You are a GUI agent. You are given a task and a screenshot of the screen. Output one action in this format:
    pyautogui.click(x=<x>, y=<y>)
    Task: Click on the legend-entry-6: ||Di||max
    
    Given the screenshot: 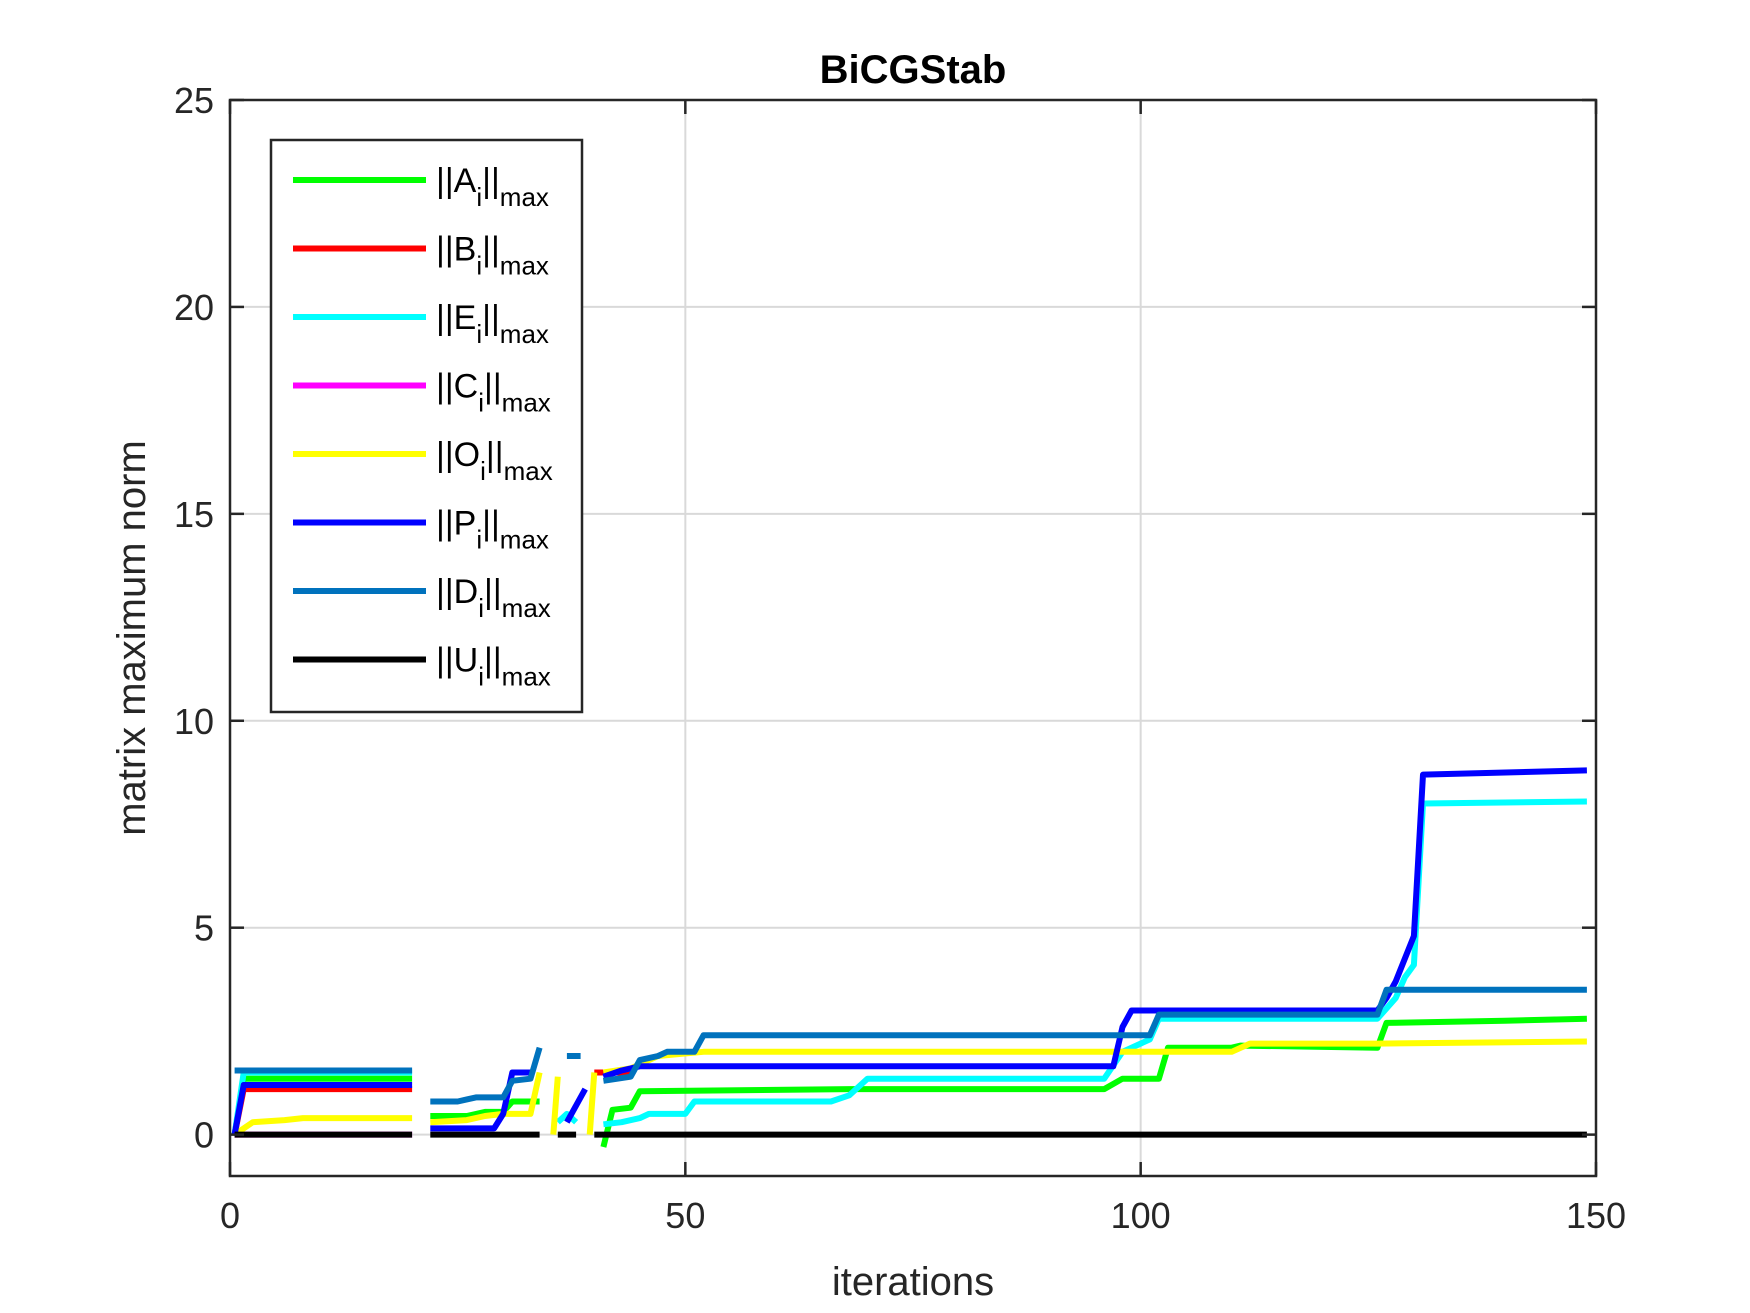 What is the action you would take?
    pyautogui.click(x=493, y=598)
    